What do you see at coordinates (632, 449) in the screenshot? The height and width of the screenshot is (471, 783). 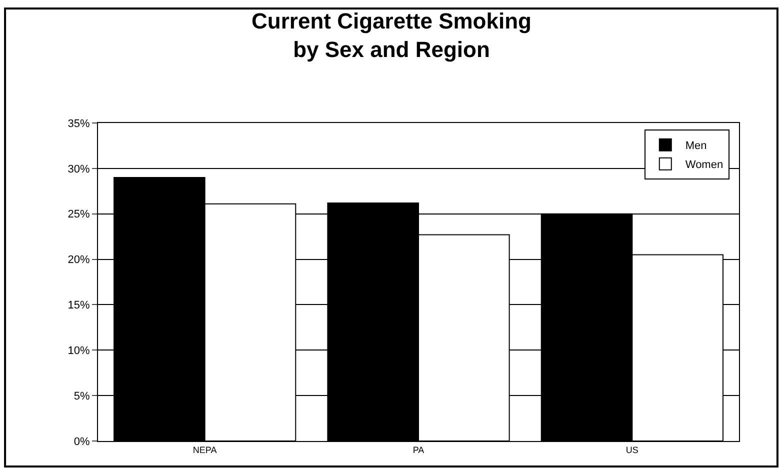 I see `x-tick-label: US` at bounding box center [632, 449].